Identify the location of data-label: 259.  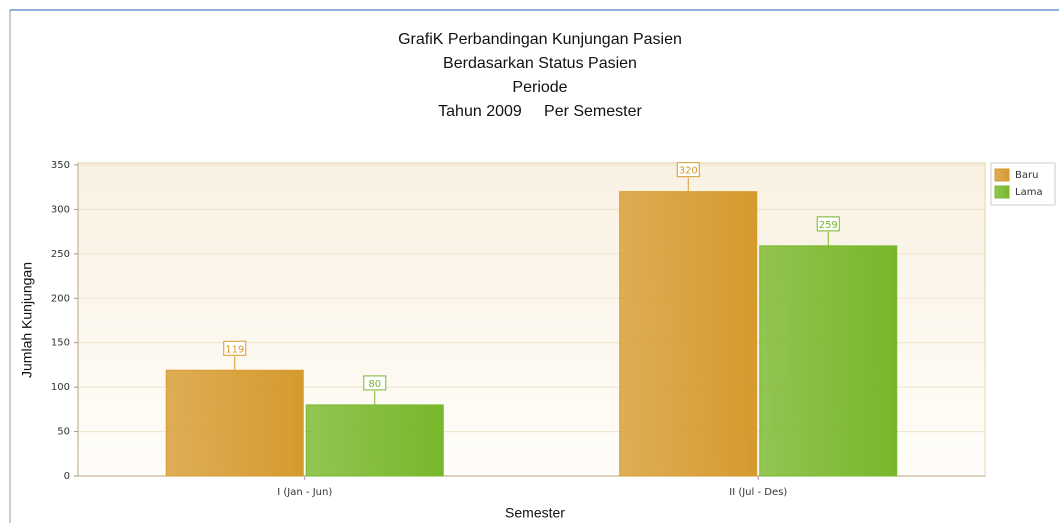
(828, 225).